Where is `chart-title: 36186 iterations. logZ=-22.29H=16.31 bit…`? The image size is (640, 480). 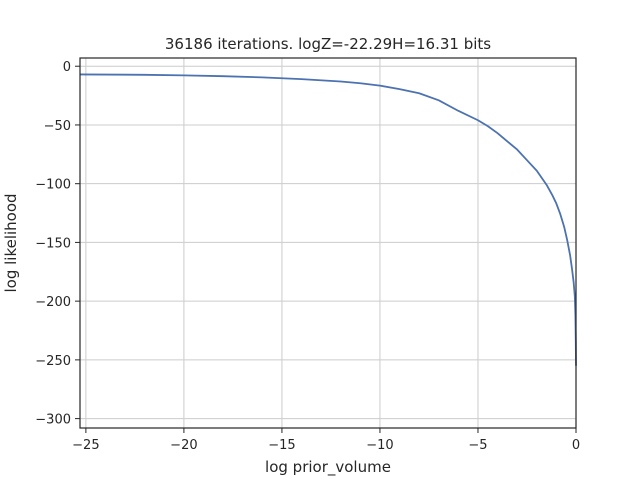
chart-title: 36186 iterations. logZ=-22.29H=16.31 bit… is located at coordinates (328, 44).